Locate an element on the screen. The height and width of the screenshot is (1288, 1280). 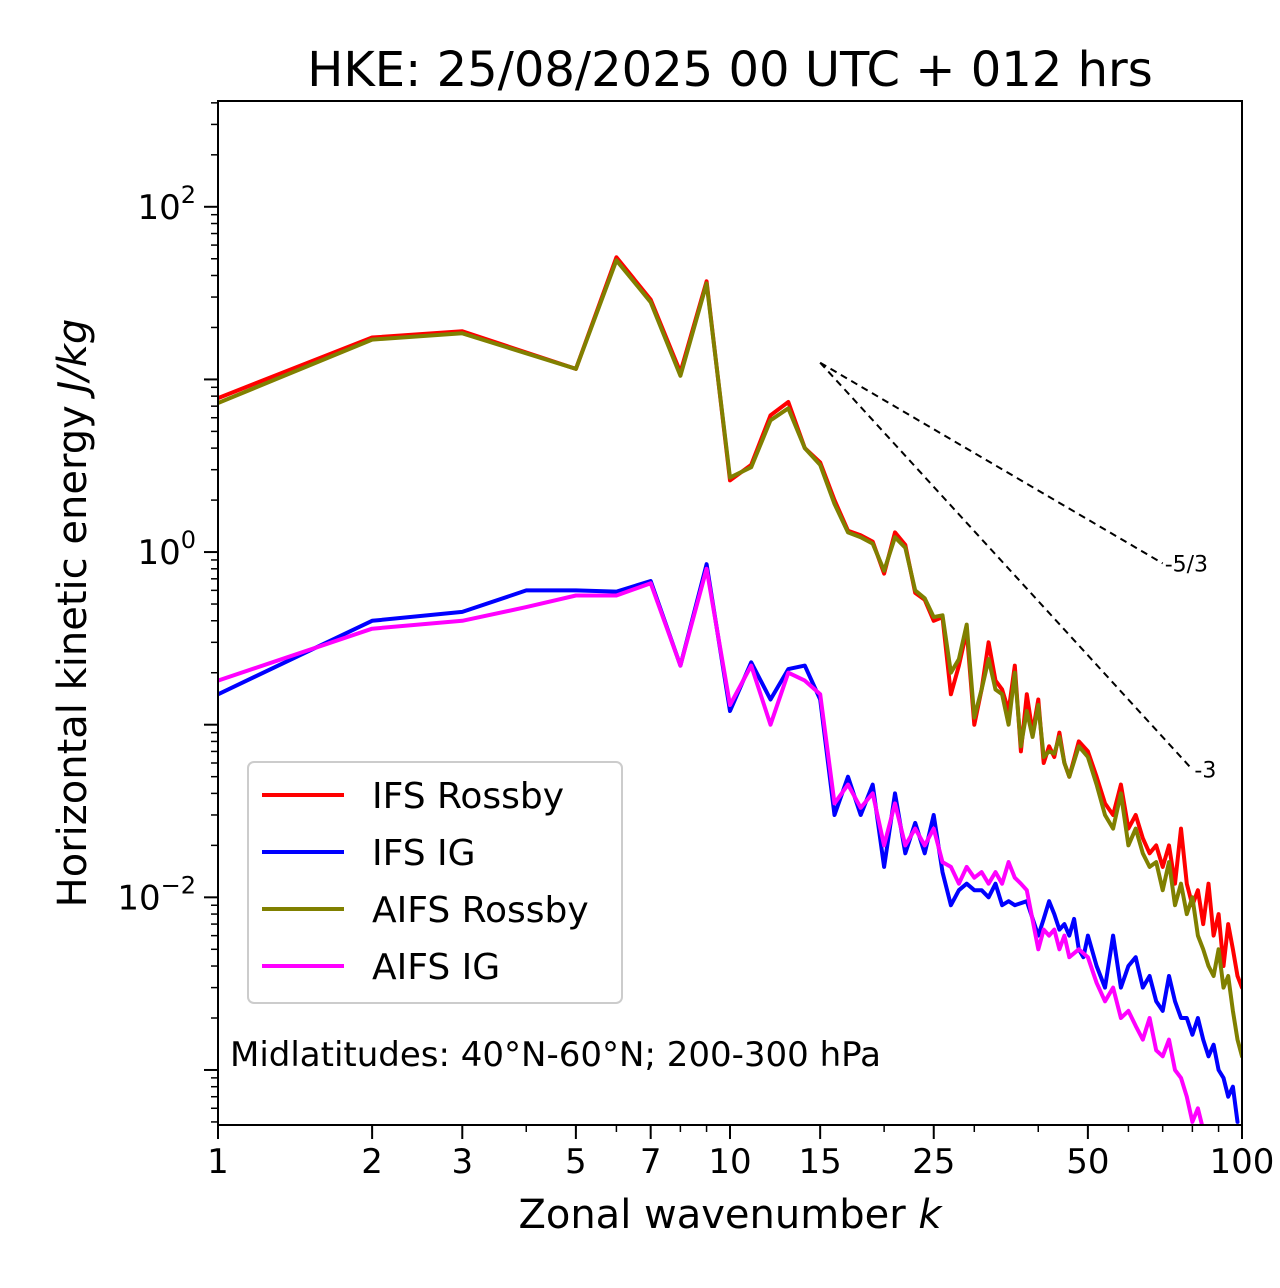
y-tick-label: 10⁰ is located at coordinates (166, 549).